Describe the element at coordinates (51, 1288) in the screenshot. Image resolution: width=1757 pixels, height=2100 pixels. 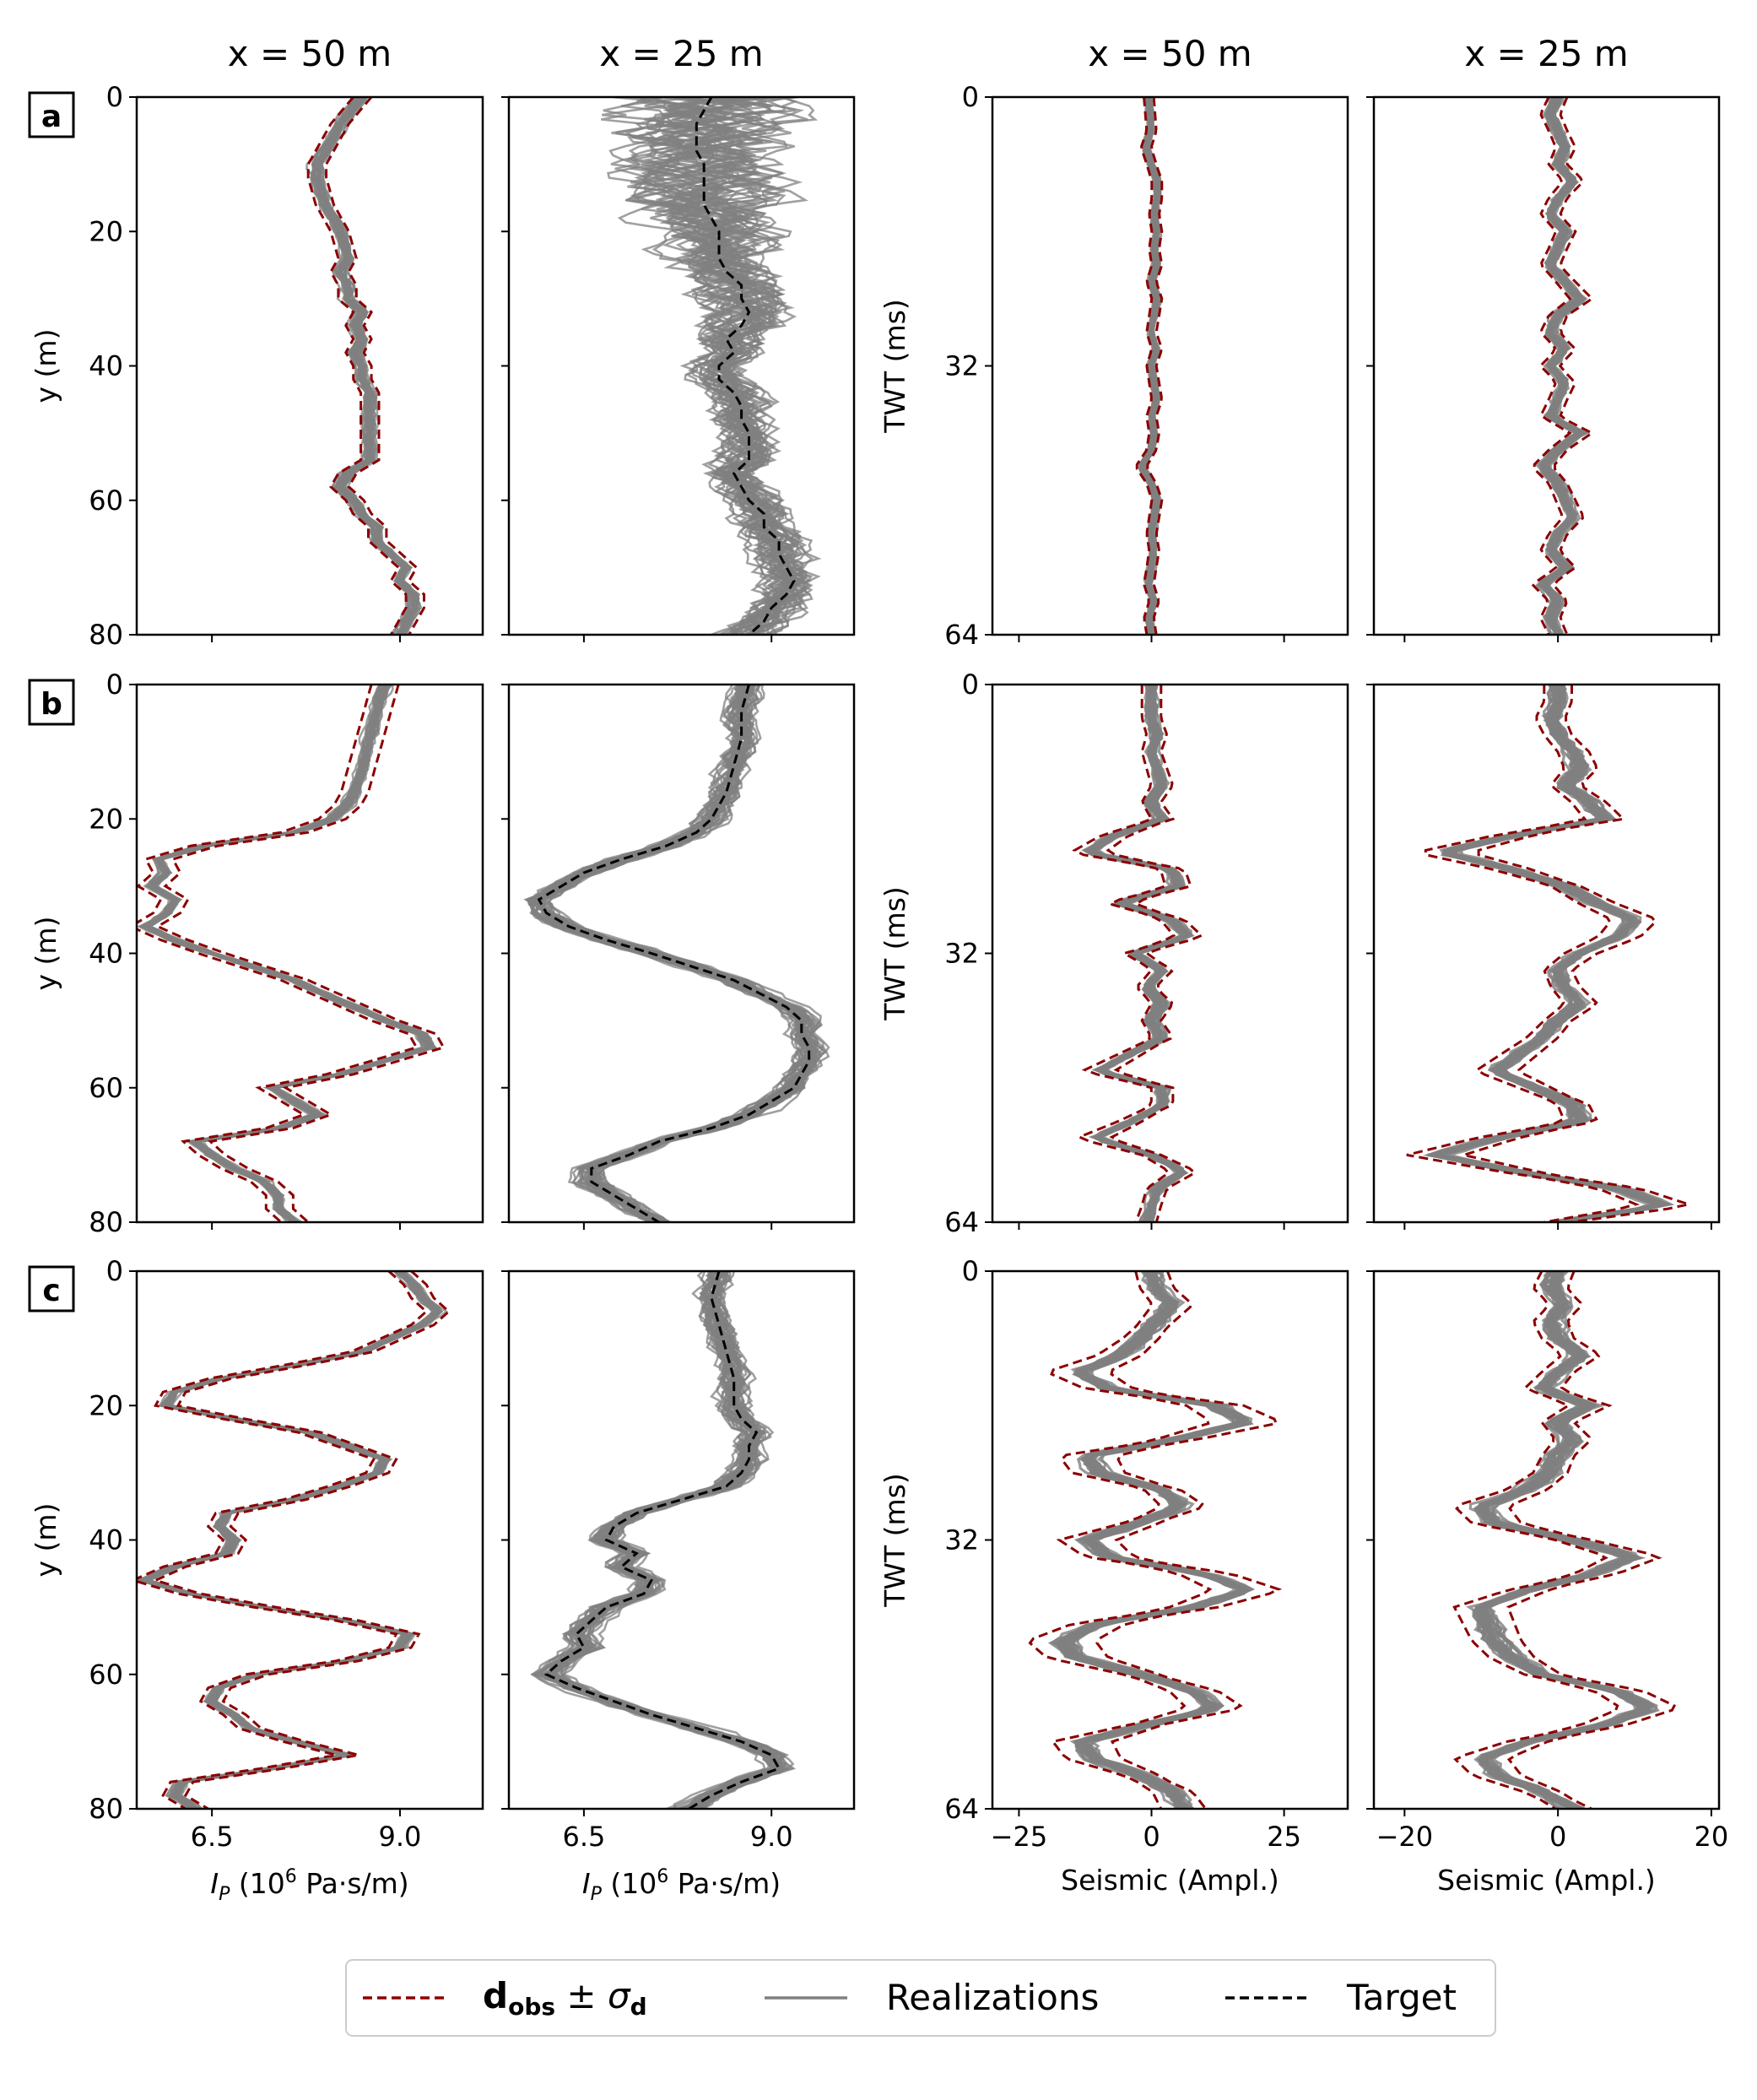
I see `row-label-box` at that location.